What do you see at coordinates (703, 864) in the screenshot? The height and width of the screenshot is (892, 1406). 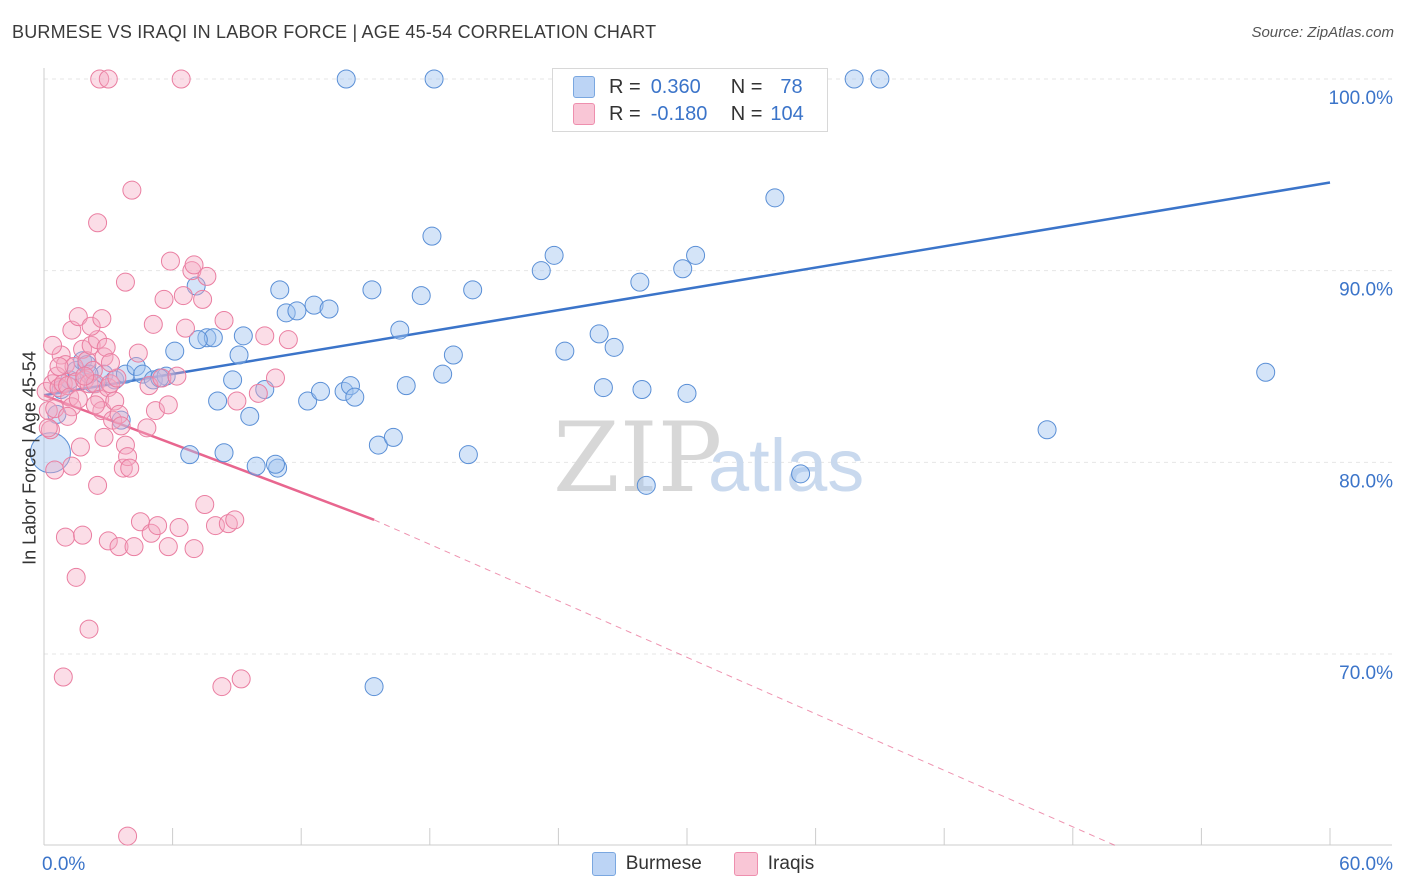 I see `bottom-legend: Burmese Iraqis` at bounding box center [703, 864].